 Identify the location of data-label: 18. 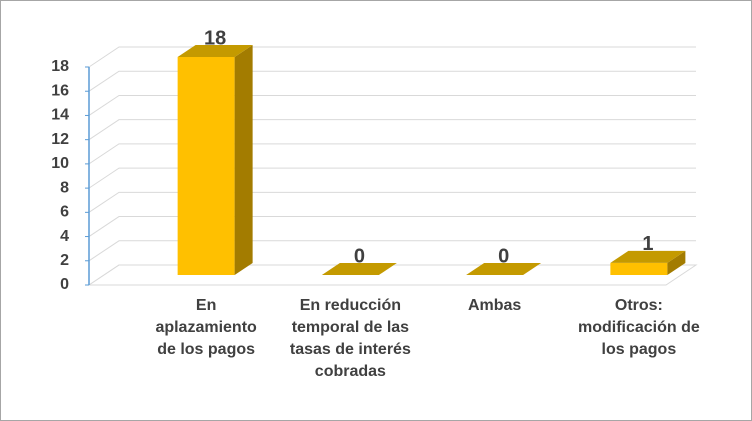
(215, 38).